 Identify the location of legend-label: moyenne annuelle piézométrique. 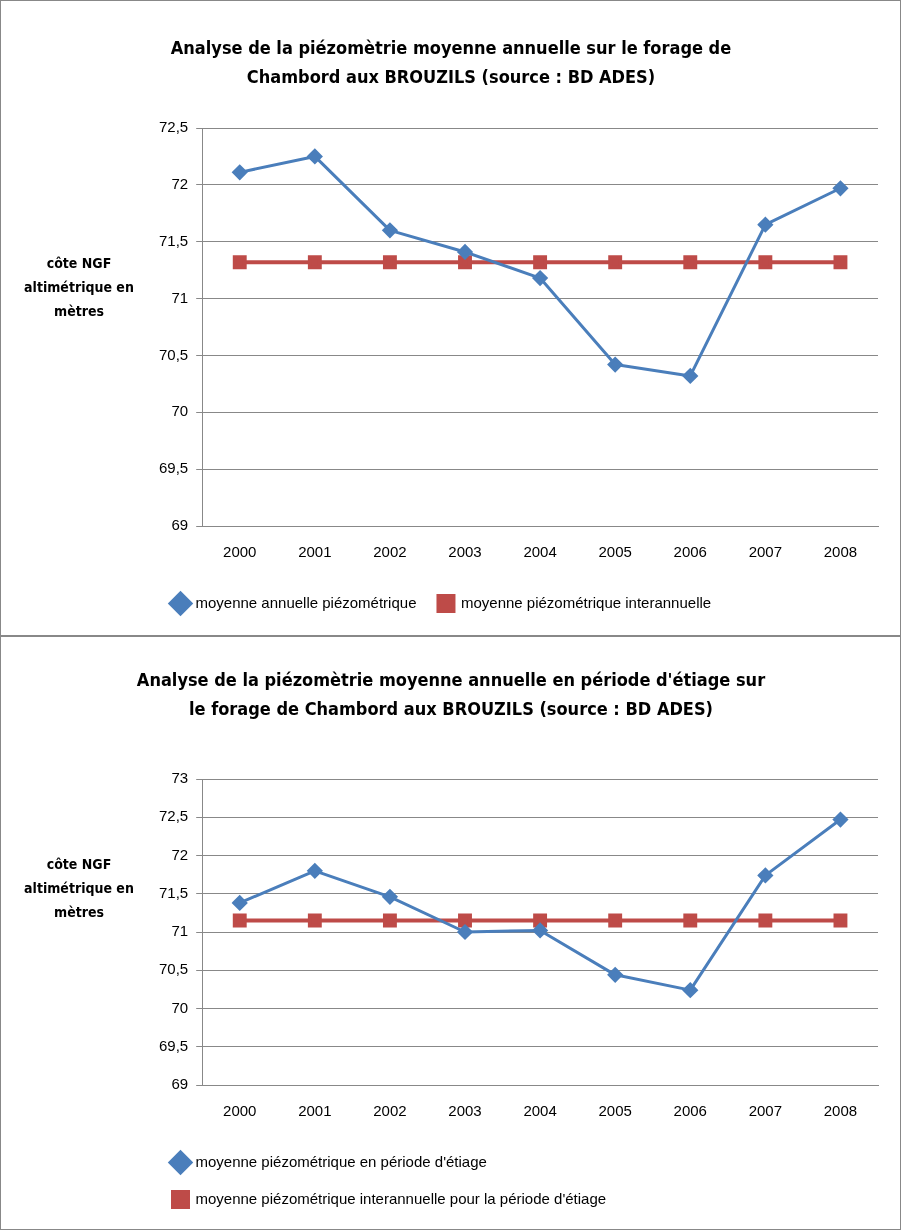
(306, 602).